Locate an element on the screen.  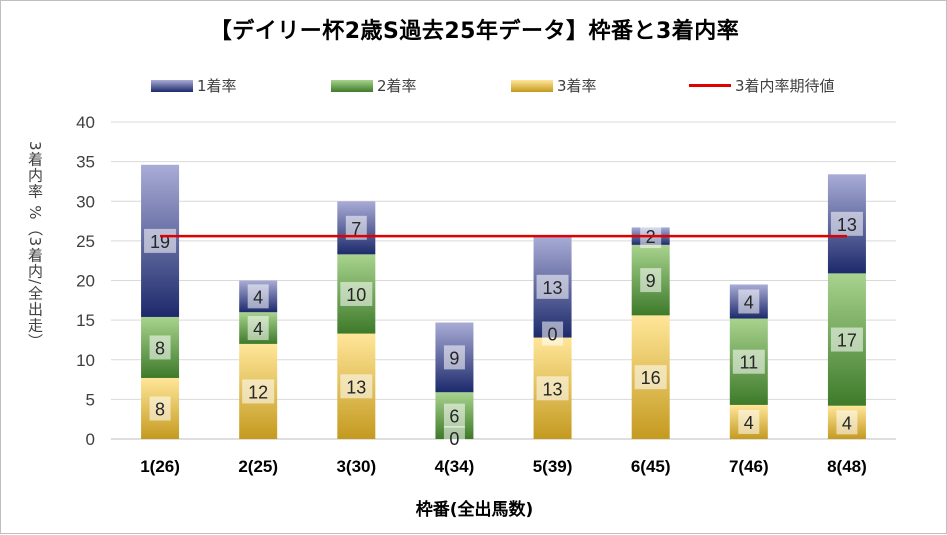
legend-item-third: 3着率 is located at coordinates (554, 85).